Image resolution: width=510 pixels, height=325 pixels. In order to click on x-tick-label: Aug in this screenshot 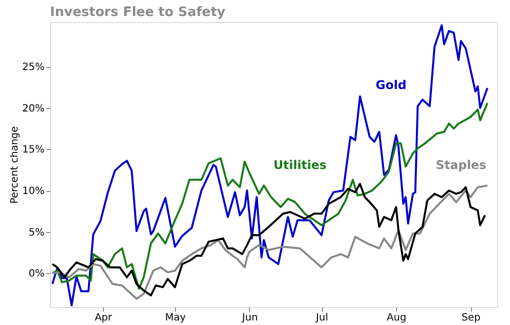, I will do `click(396, 318)`.